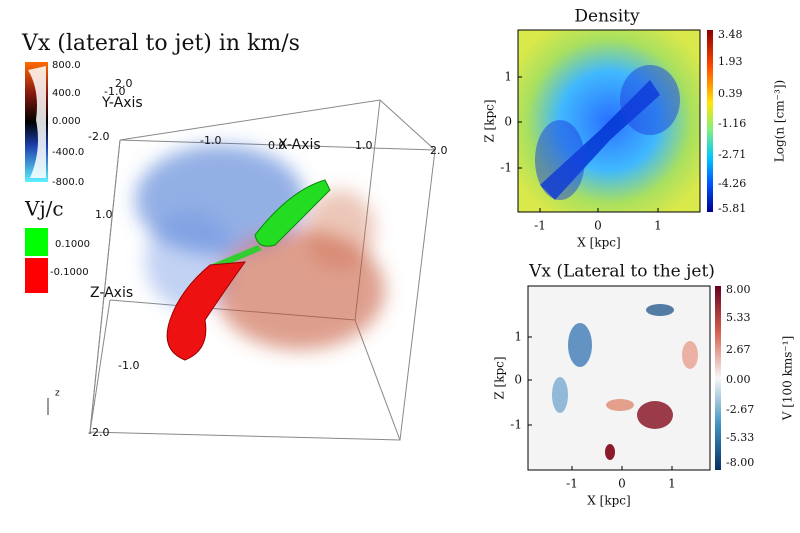  What do you see at coordinates (732, 154) in the screenshot?
I see `colorbar-tick-label: -2.71` at bounding box center [732, 154].